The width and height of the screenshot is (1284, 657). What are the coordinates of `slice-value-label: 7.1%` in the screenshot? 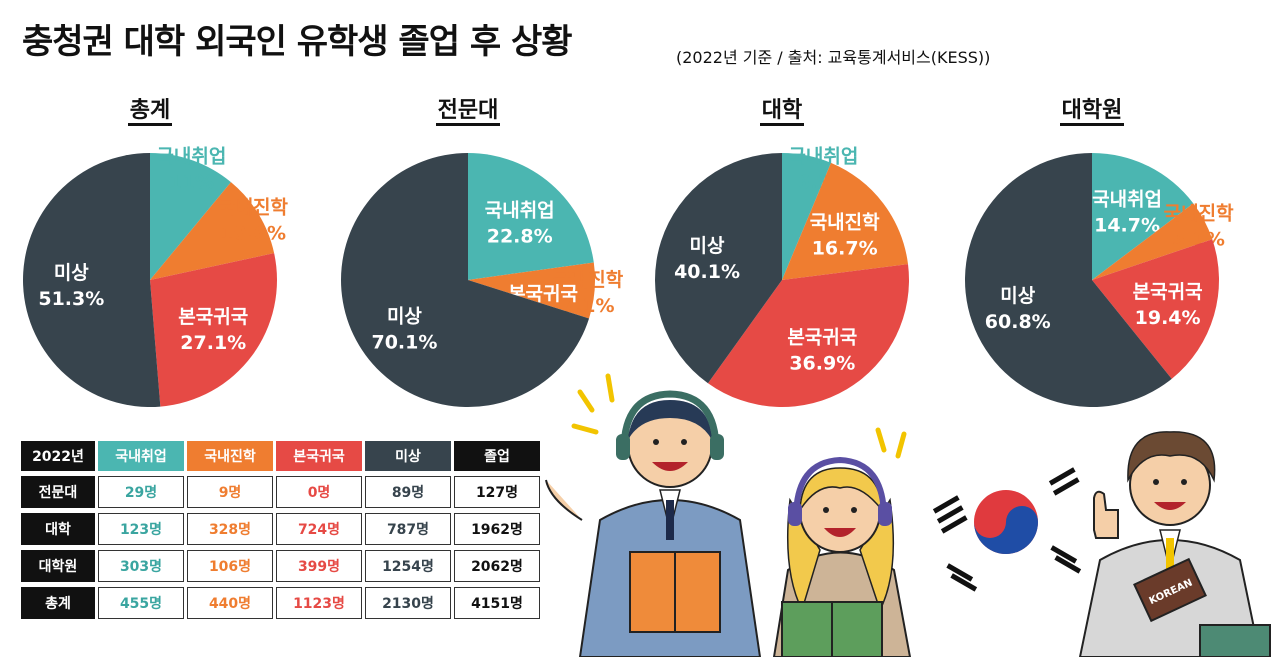 It's located at (588, 306).